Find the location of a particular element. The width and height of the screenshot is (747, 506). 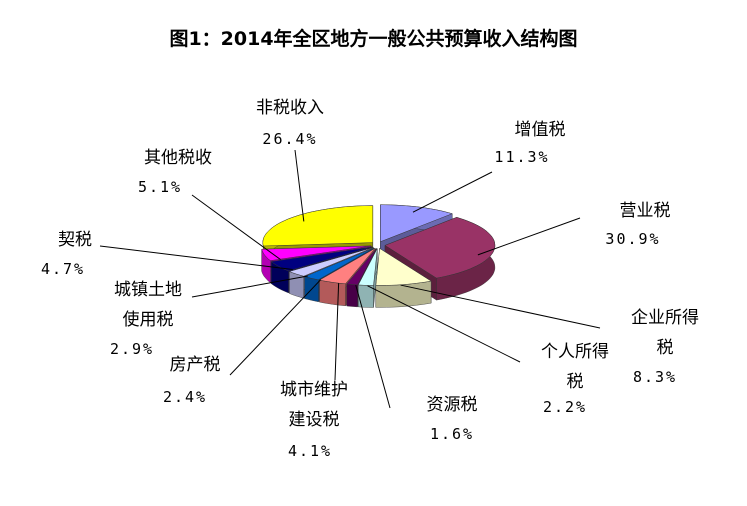

value-label: 4.7% is located at coordinates (63, 269).